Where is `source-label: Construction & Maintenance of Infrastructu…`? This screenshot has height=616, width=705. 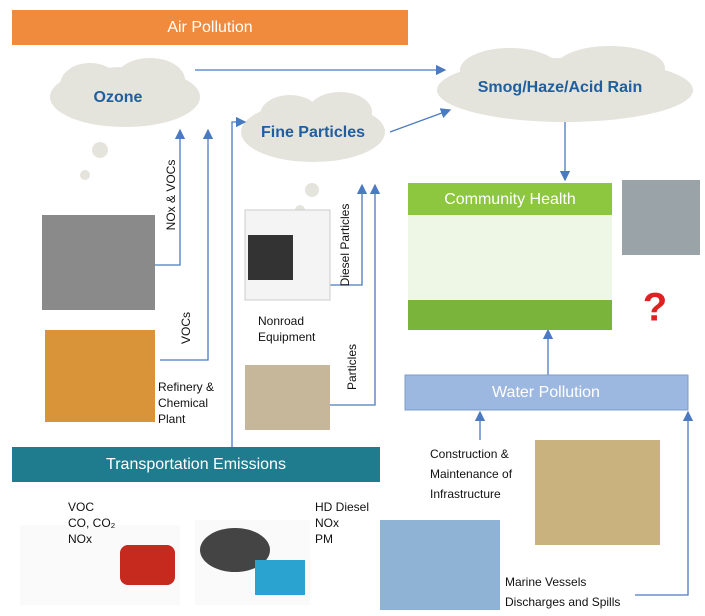 source-label: Construction & Maintenance of Infrastructu… is located at coordinates (471, 474).